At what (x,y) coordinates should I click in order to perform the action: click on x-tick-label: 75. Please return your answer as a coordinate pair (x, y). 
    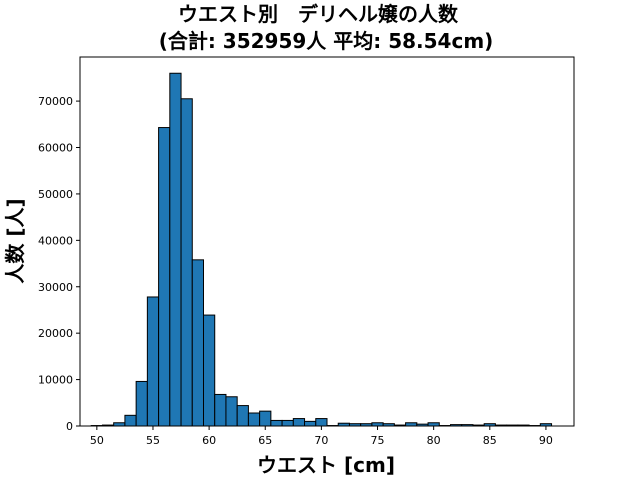
    Looking at the image, I should click on (378, 440).